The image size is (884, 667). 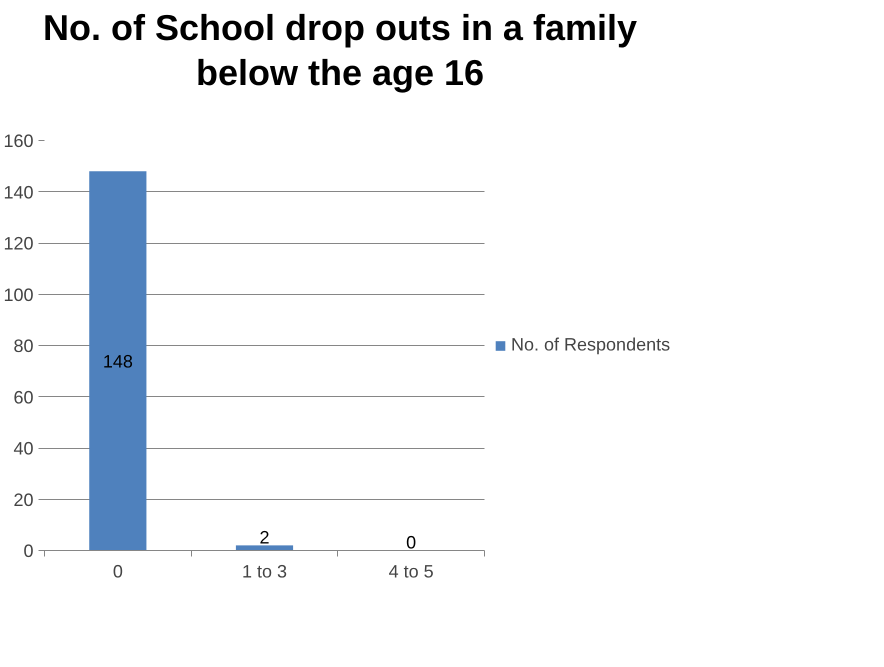 What do you see at coordinates (265, 572) in the screenshot?
I see `x-tick-label: 1 to 3` at bounding box center [265, 572].